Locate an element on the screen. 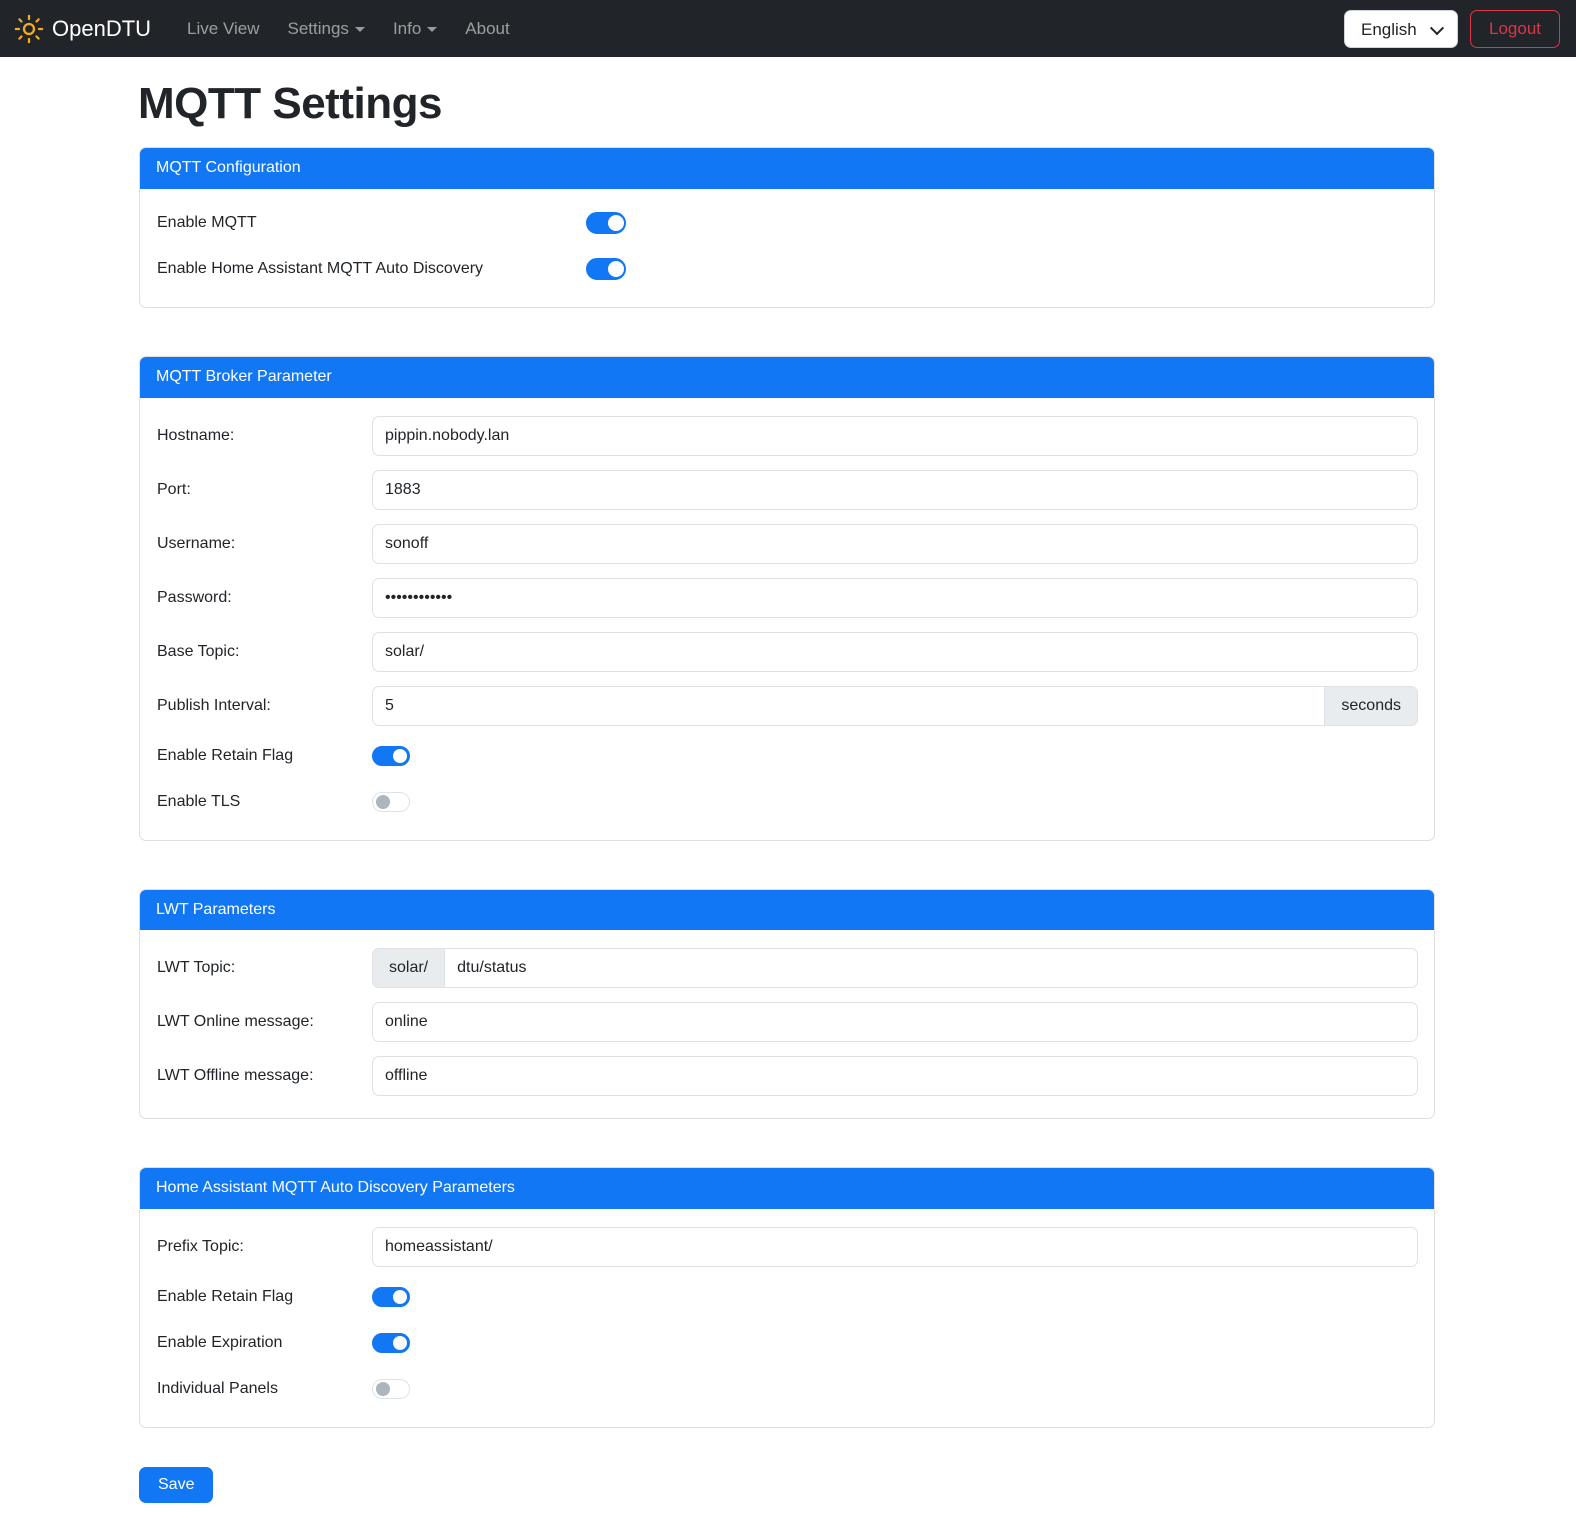  label-password: Password: is located at coordinates (194, 597).